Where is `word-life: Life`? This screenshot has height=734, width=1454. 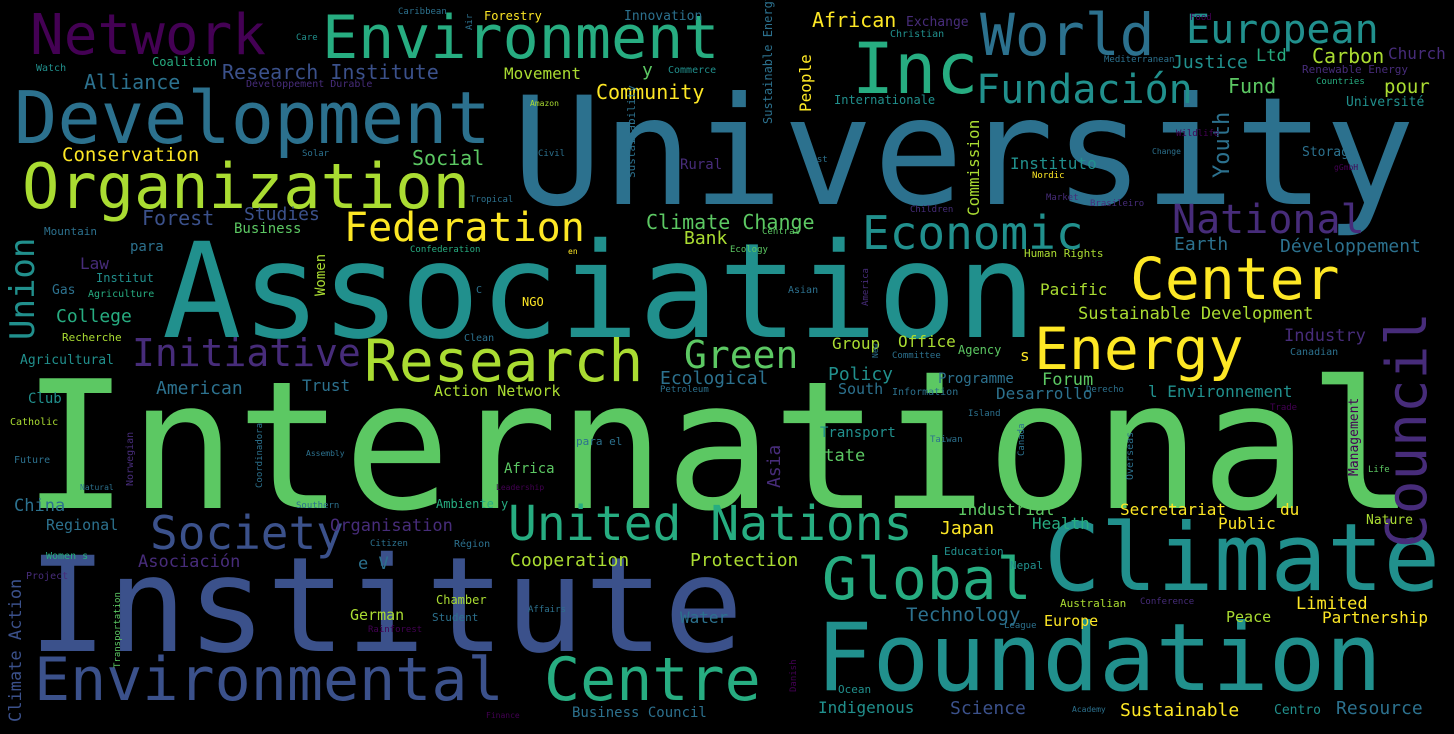 word-life: Life is located at coordinates (1379, 470).